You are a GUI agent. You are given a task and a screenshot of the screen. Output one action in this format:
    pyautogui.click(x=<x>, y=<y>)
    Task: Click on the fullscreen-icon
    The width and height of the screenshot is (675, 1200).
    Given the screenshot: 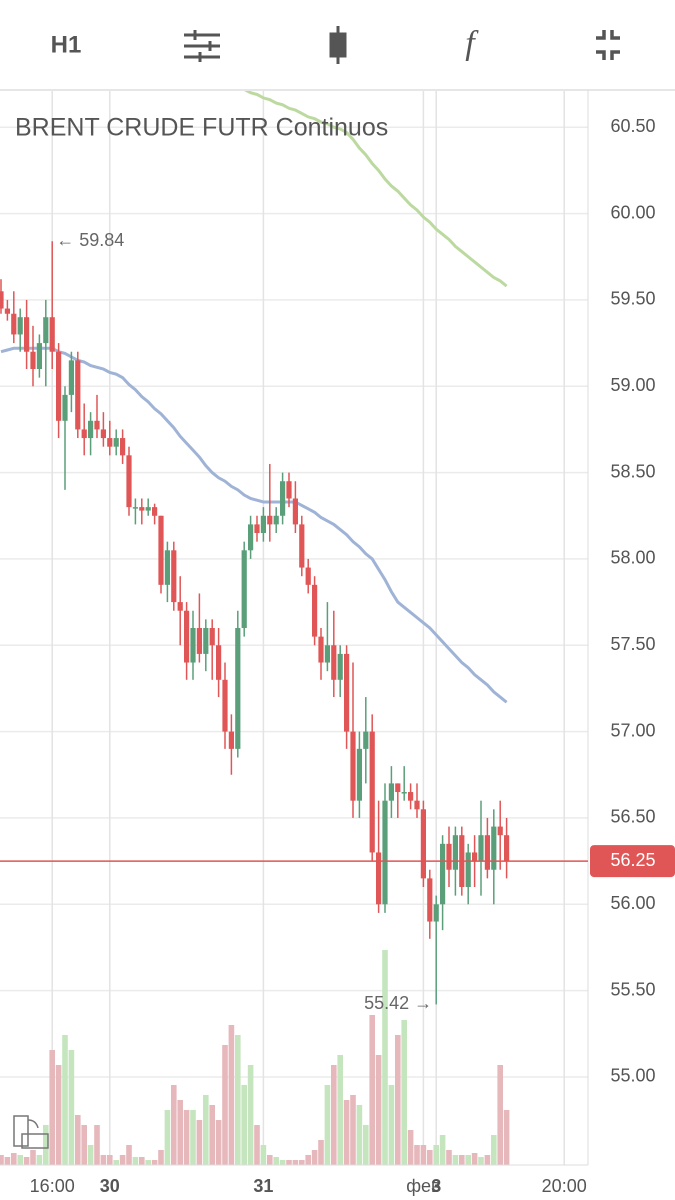 What is the action you would take?
    pyautogui.click(x=608, y=45)
    